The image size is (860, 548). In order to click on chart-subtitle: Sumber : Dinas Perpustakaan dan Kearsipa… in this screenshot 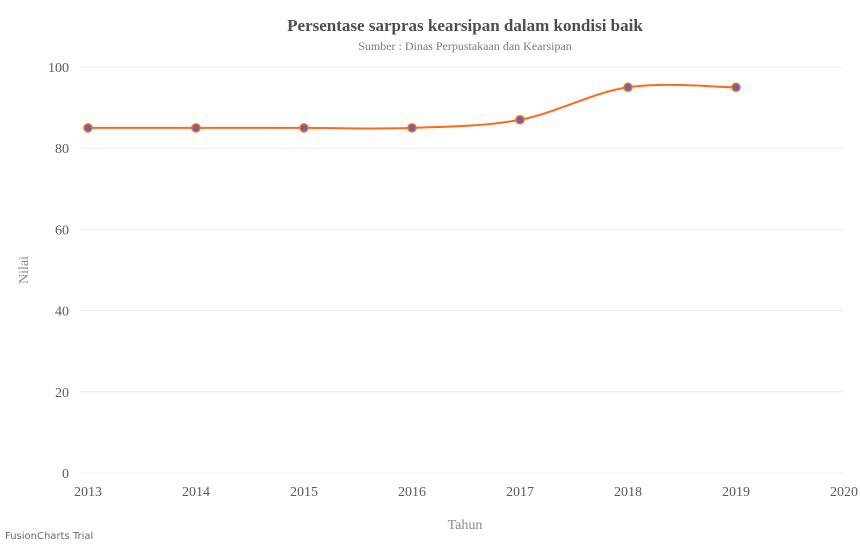, I will do `click(465, 46)`.